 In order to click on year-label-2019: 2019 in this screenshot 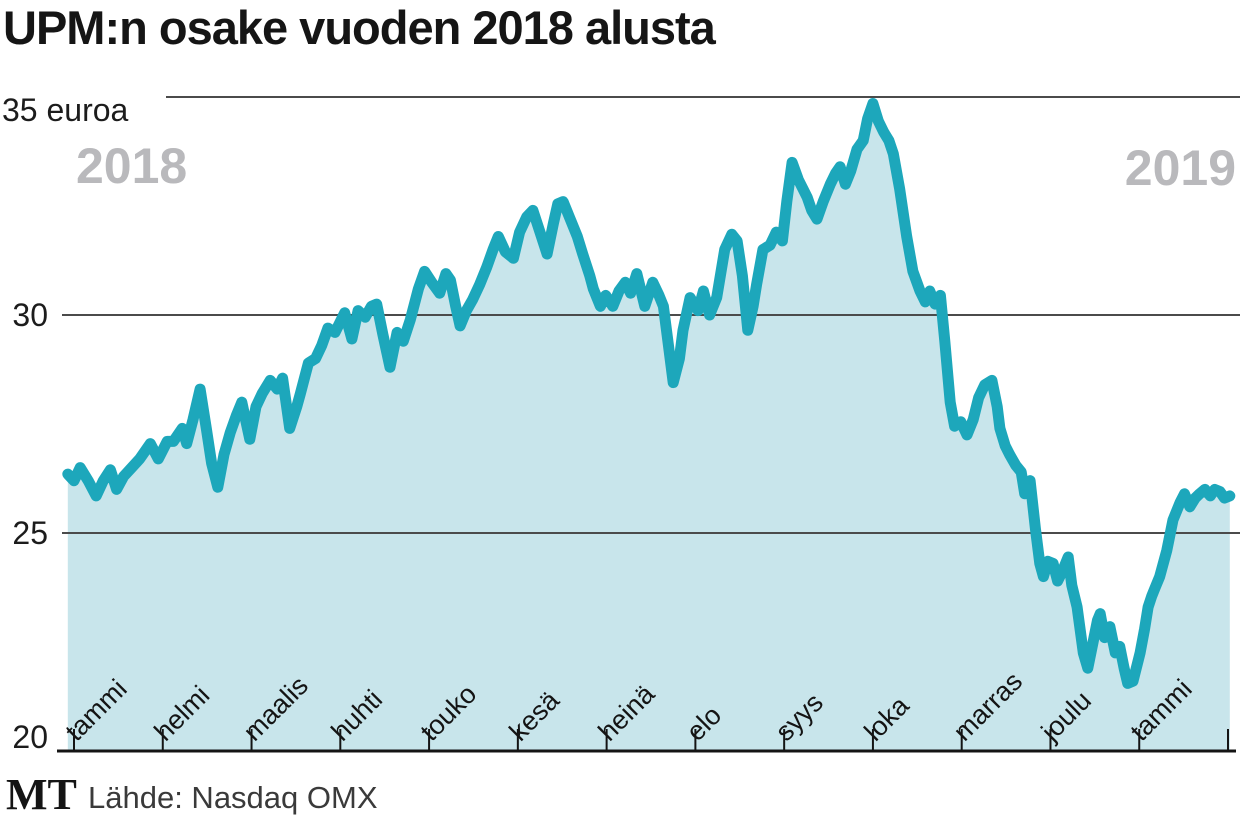, I will do `click(1180, 168)`.